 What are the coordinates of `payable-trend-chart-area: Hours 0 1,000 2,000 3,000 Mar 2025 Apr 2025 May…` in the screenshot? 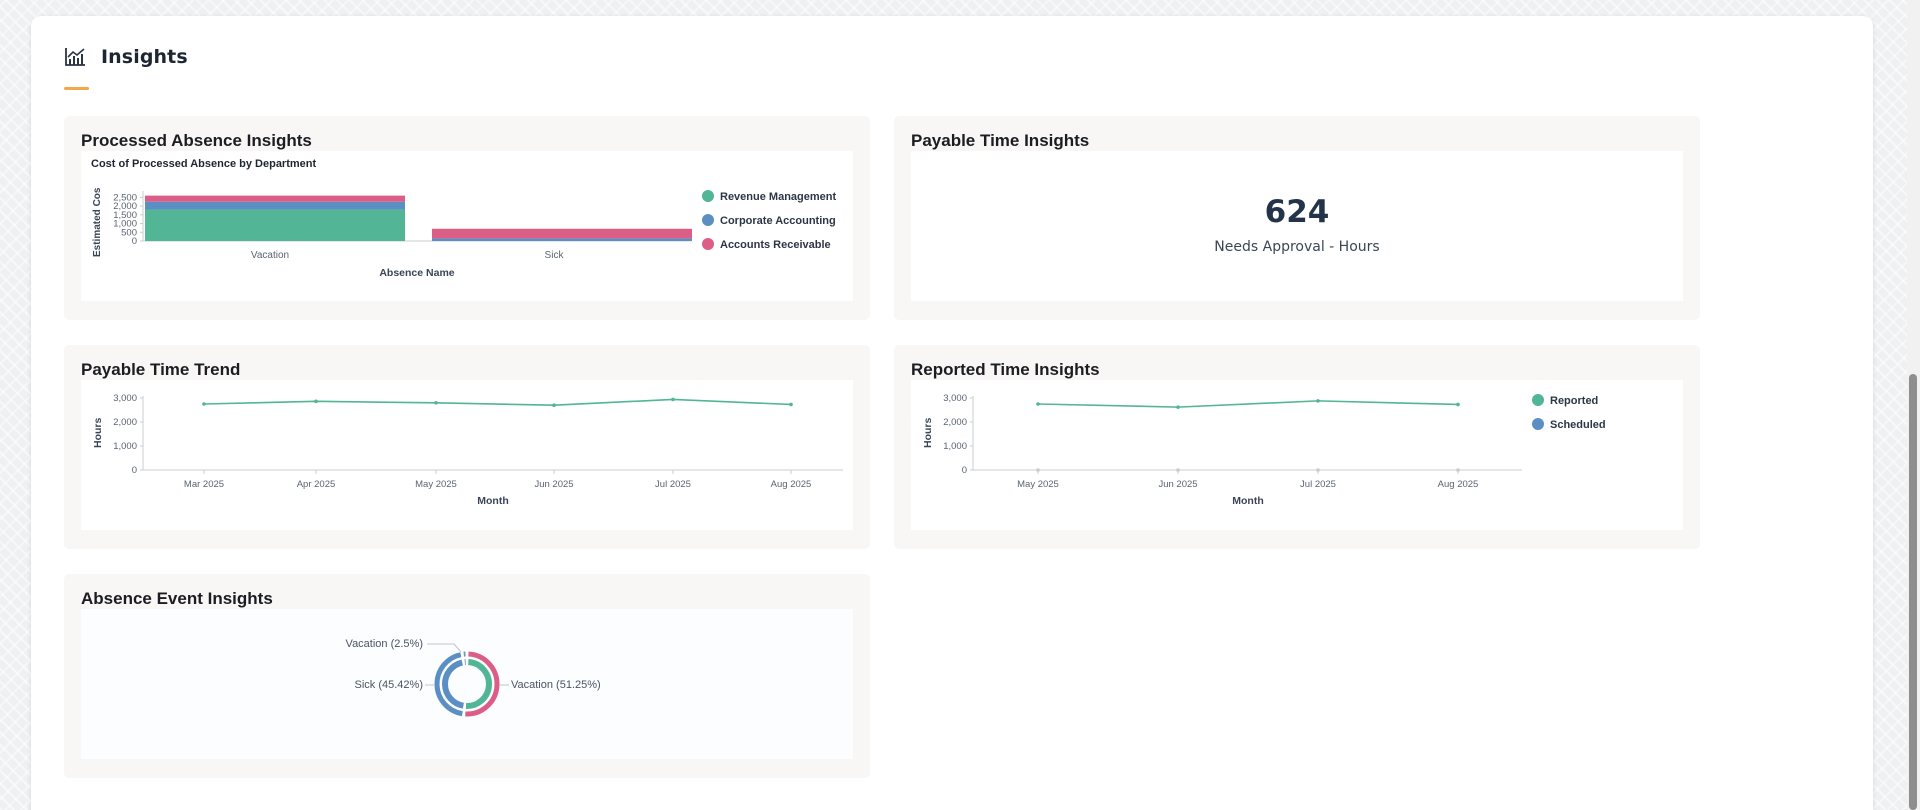 It's located at (467, 455).